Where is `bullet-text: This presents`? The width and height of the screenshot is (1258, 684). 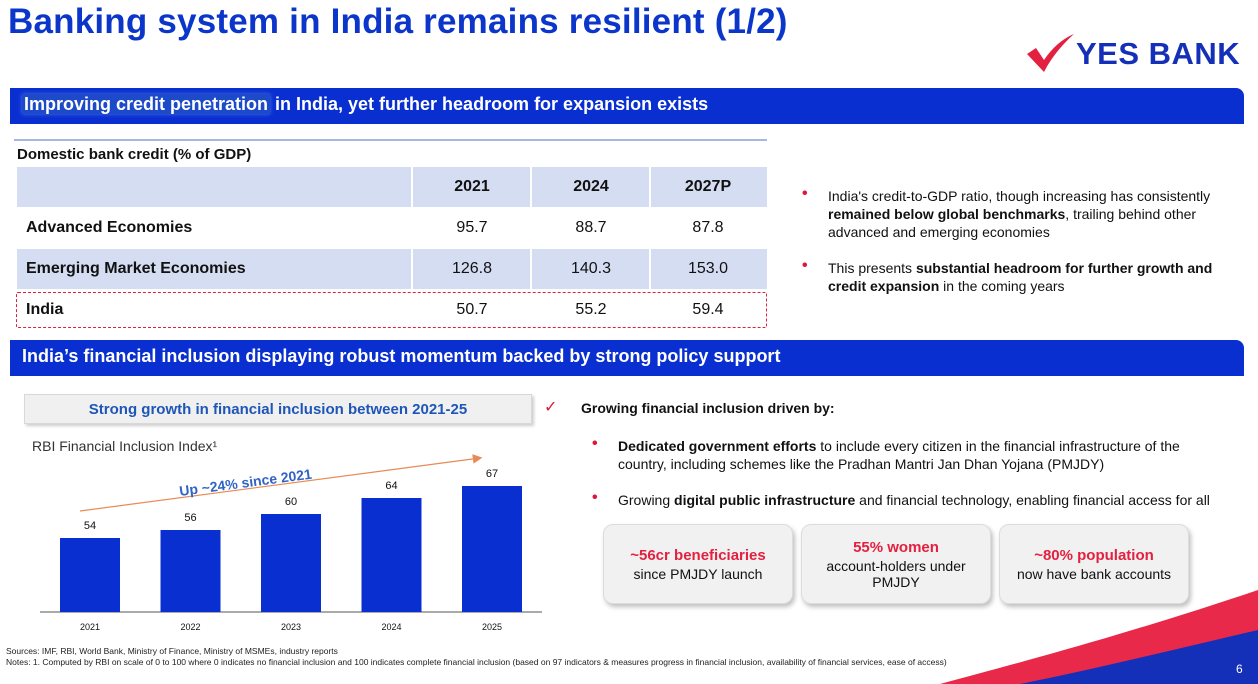 bullet-text: This presents is located at coordinates (872, 268).